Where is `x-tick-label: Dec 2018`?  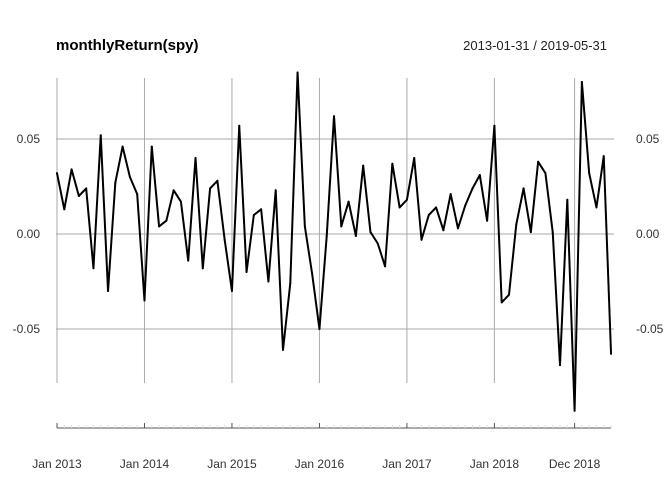 x-tick-label: Dec 2018 is located at coordinates (575, 464).